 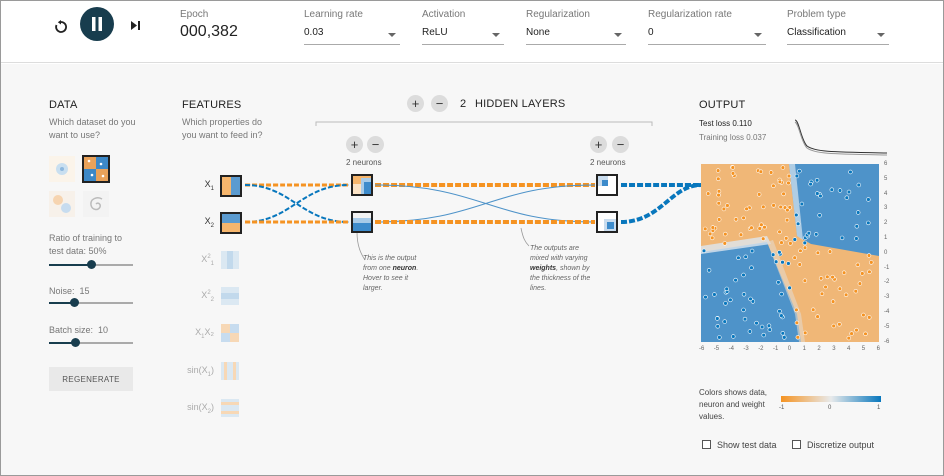 What do you see at coordinates (722, 137) in the screenshot?
I see `training-loss-label: Training loss` at bounding box center [722, 137].